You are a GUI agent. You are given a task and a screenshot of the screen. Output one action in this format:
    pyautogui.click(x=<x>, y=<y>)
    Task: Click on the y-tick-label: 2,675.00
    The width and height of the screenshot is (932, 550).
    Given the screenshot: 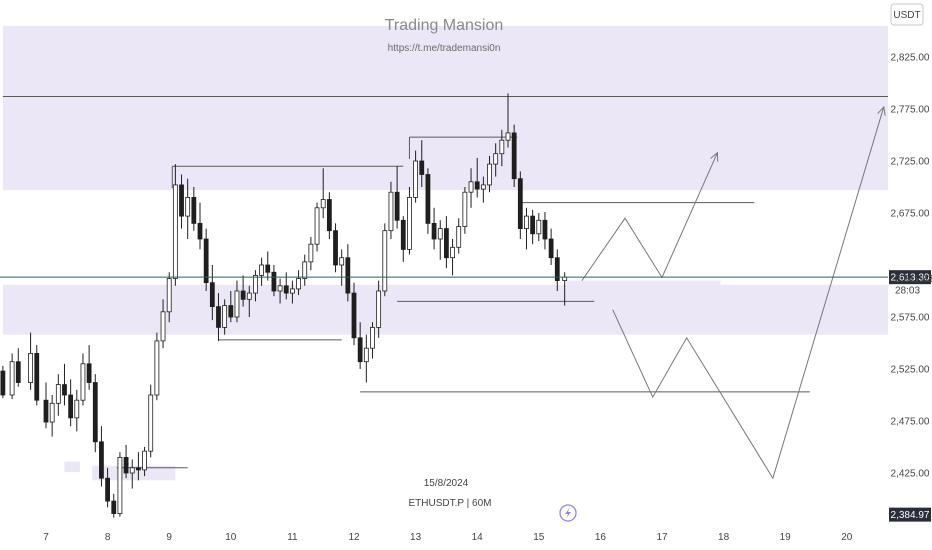 What is the action you would take?
    pyautogui.click(x=910, y=214)
    